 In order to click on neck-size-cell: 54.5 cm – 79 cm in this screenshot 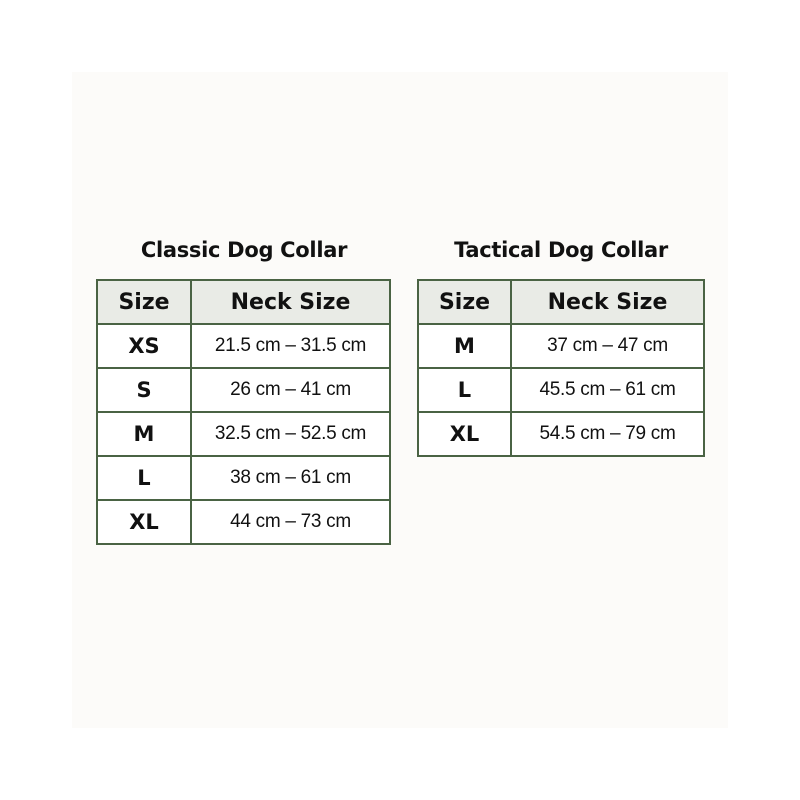, I will do `click(607, 434)`.